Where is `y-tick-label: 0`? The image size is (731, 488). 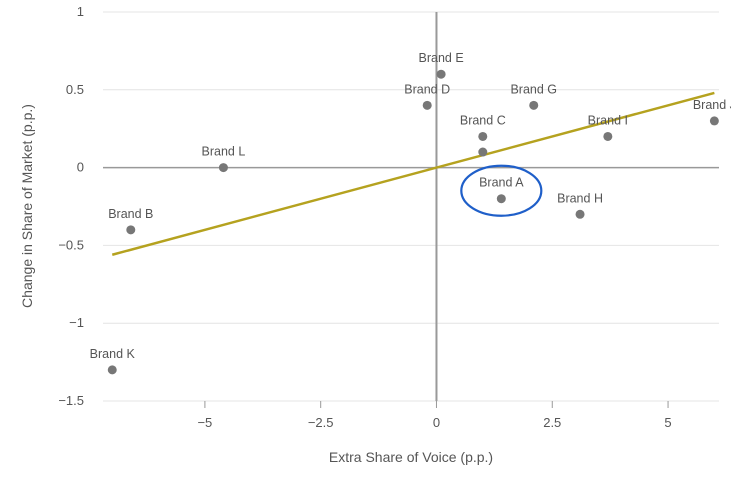
y-tick-label: 0 is located at coordinates (80, 167).